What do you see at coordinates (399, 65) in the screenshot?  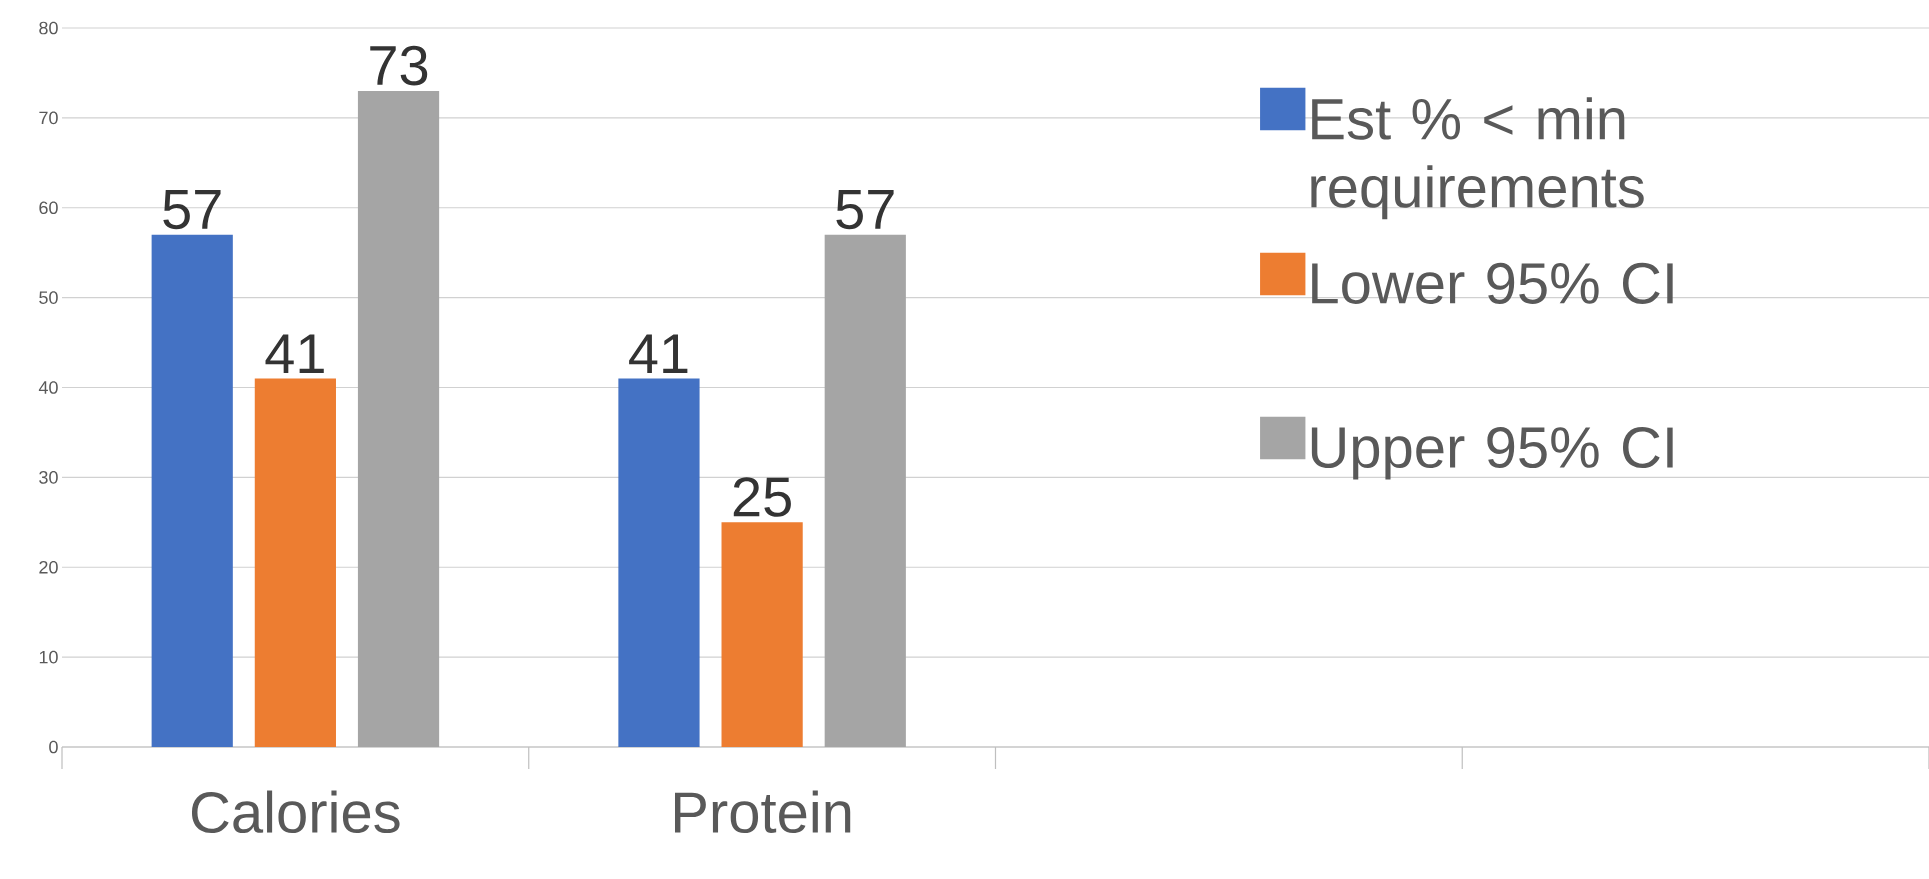 I see `data-label: 73` at bounding box center [399, 65].